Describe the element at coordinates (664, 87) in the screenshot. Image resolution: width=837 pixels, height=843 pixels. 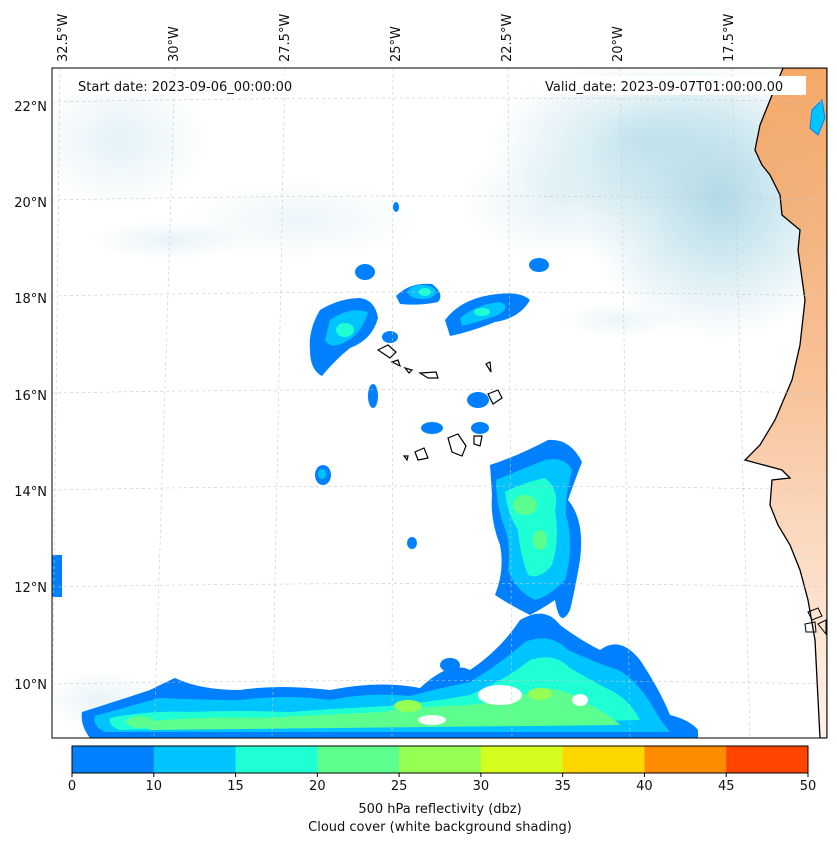
I see `valid-date-label: Valid_date: 2023-09-07T01:00:00.00` at that location.